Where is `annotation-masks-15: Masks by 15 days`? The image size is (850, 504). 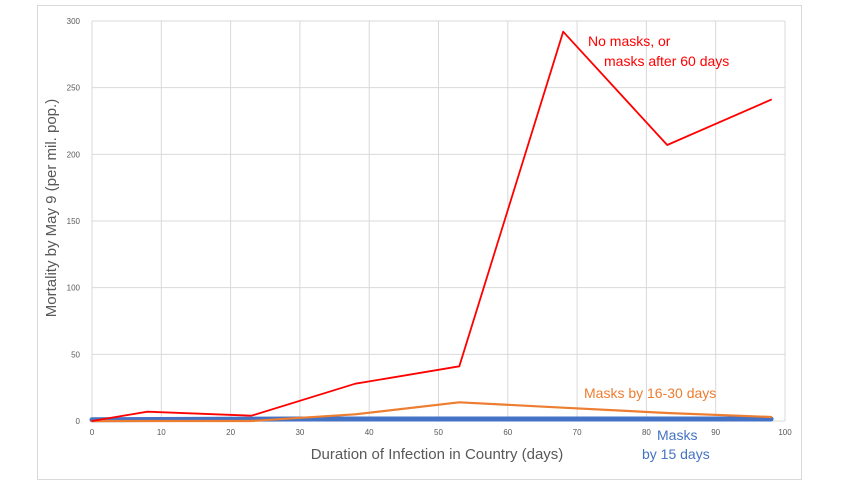 annotation-masks-15: Masks by 15 days is located at coordinates (676, 444).